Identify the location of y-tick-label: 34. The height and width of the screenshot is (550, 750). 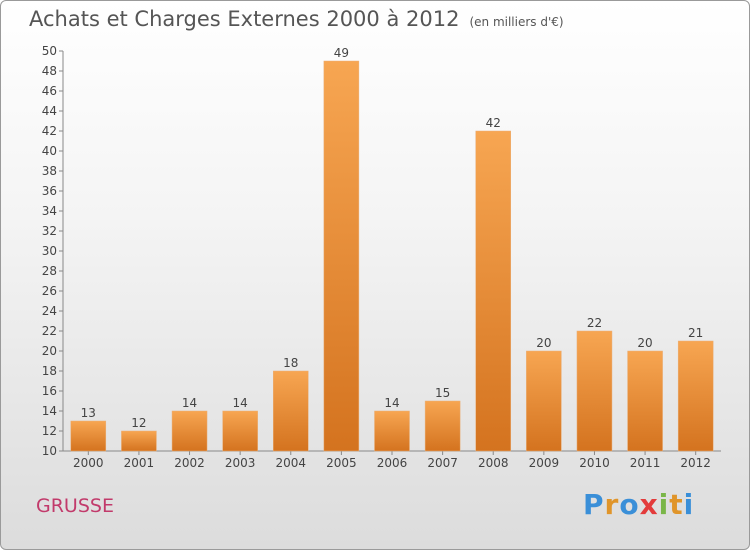
(49, 211).